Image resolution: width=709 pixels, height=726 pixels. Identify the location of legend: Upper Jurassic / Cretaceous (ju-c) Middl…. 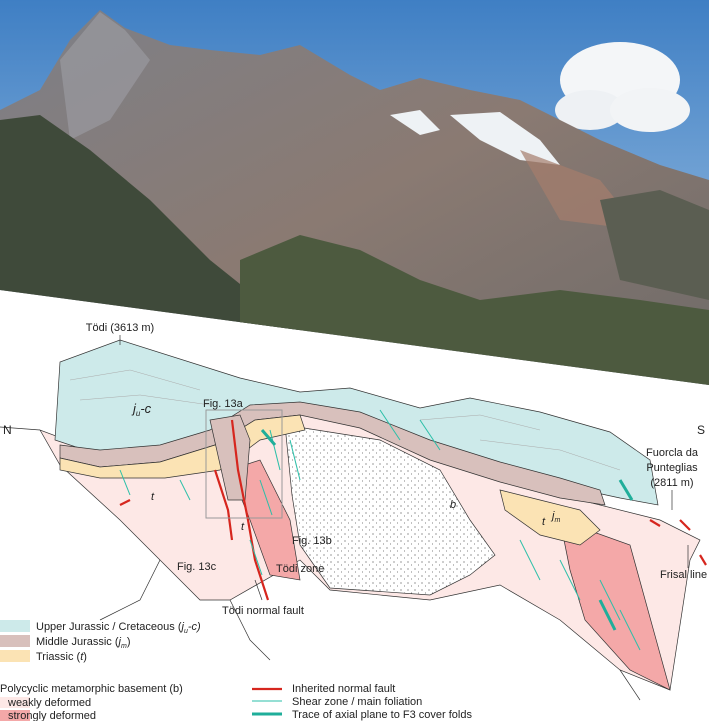
(236, 671).